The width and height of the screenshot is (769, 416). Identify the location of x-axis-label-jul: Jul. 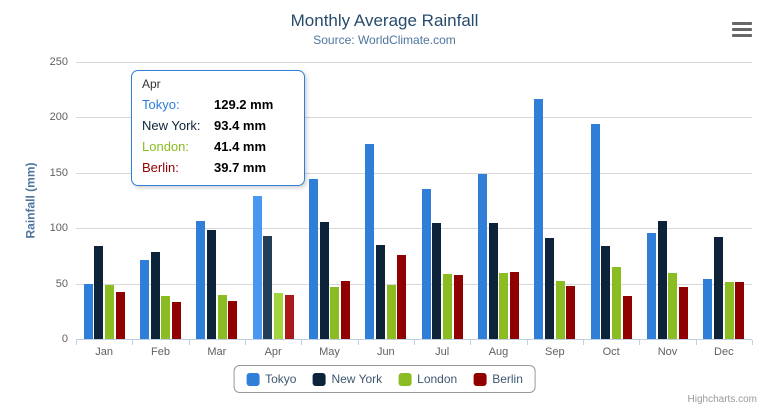
(442, 352).